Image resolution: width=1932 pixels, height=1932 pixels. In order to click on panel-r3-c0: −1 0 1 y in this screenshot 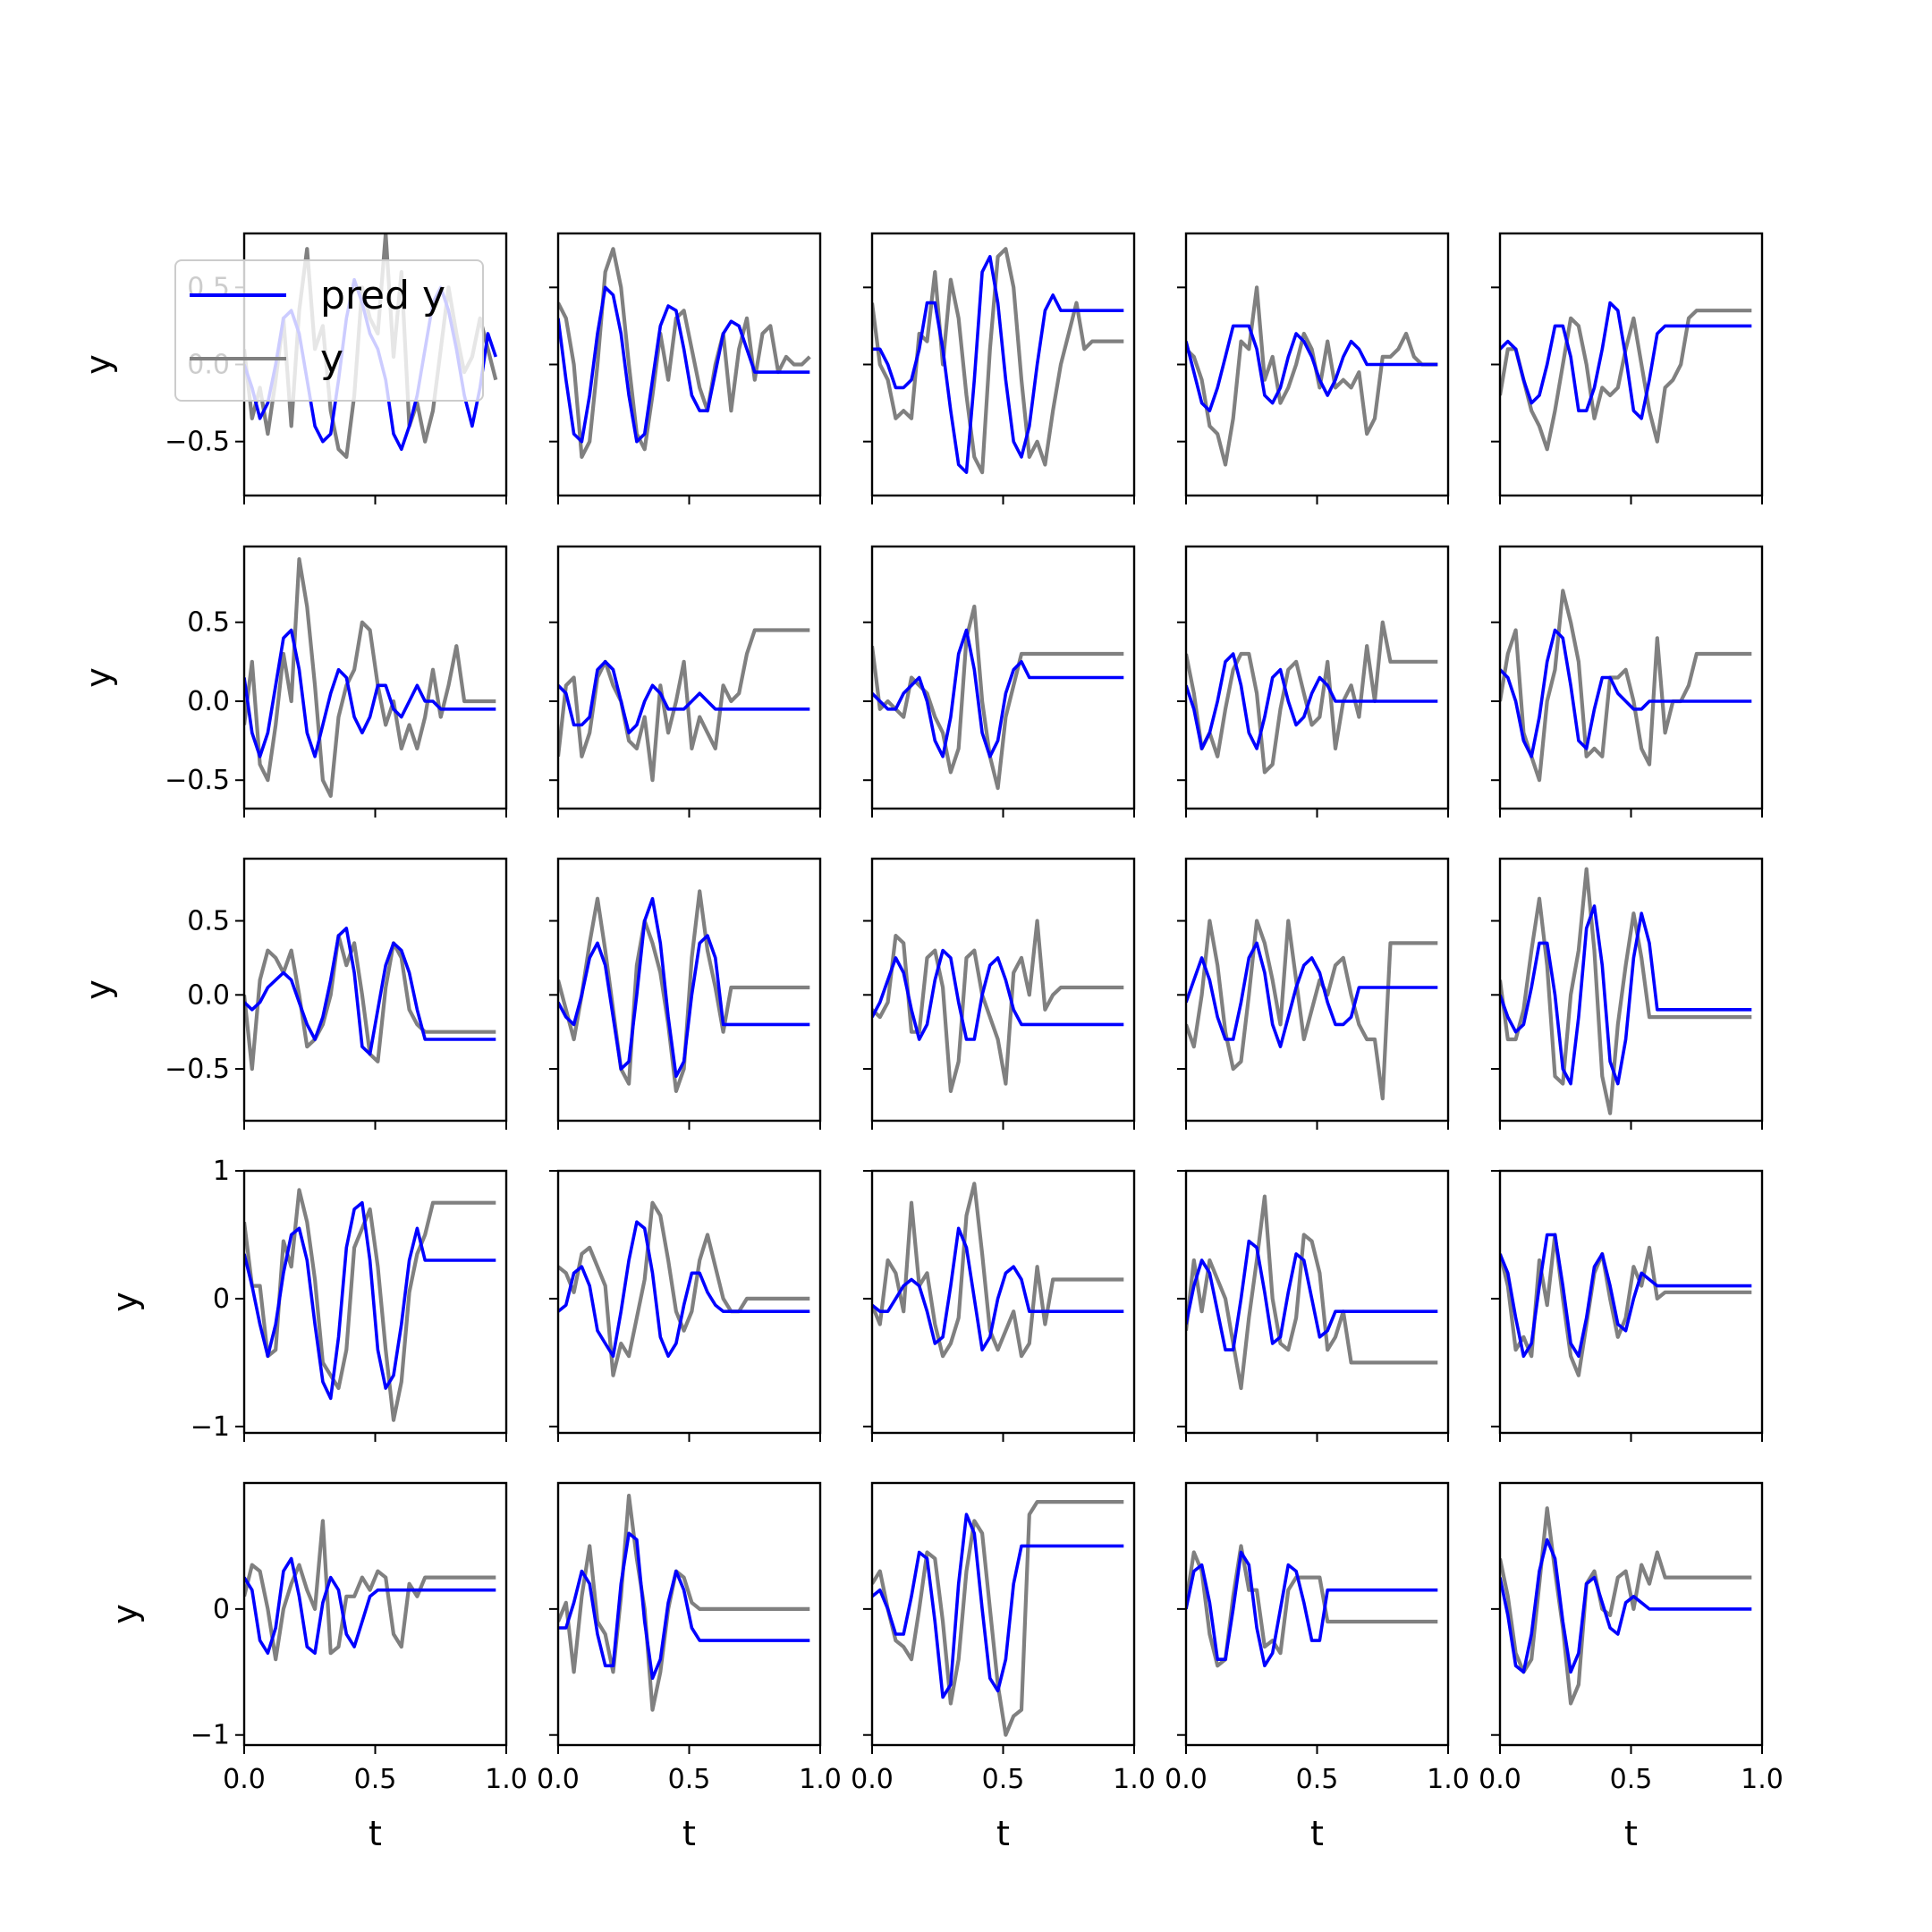, I will do `click(307, 1299)`.